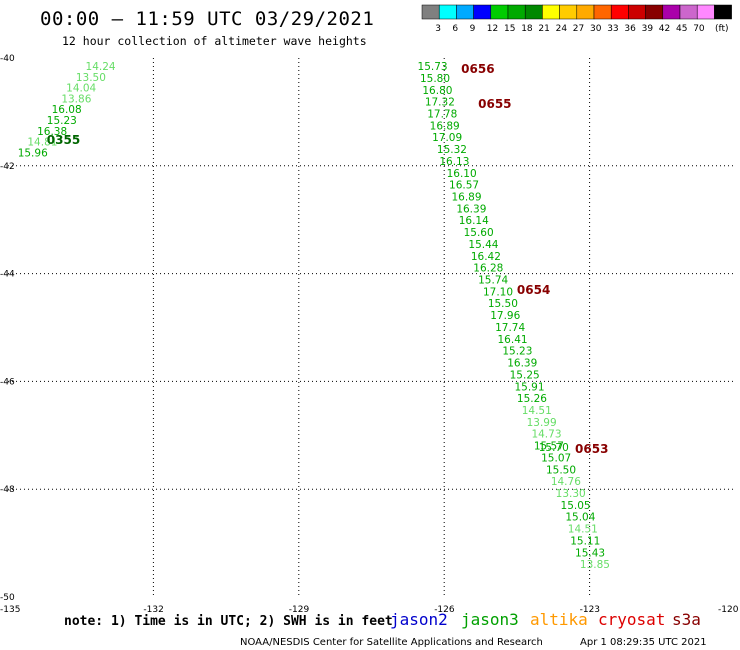 This screenshot has height=650, width=740. What do you see at coordinates (477, 69) in the screenshot?
I see `pass-time-label: 0656` at bounding box center [477, 69].